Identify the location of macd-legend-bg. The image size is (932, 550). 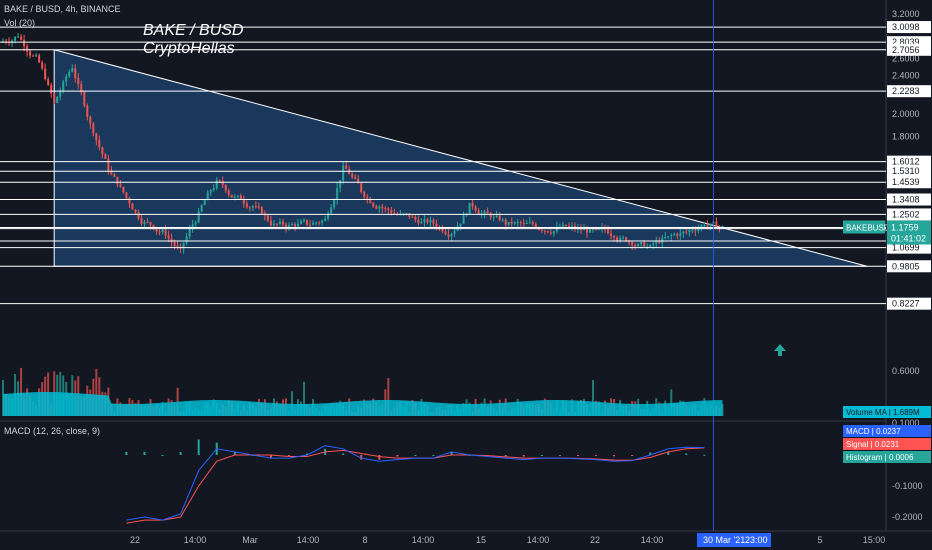
(887, 457).